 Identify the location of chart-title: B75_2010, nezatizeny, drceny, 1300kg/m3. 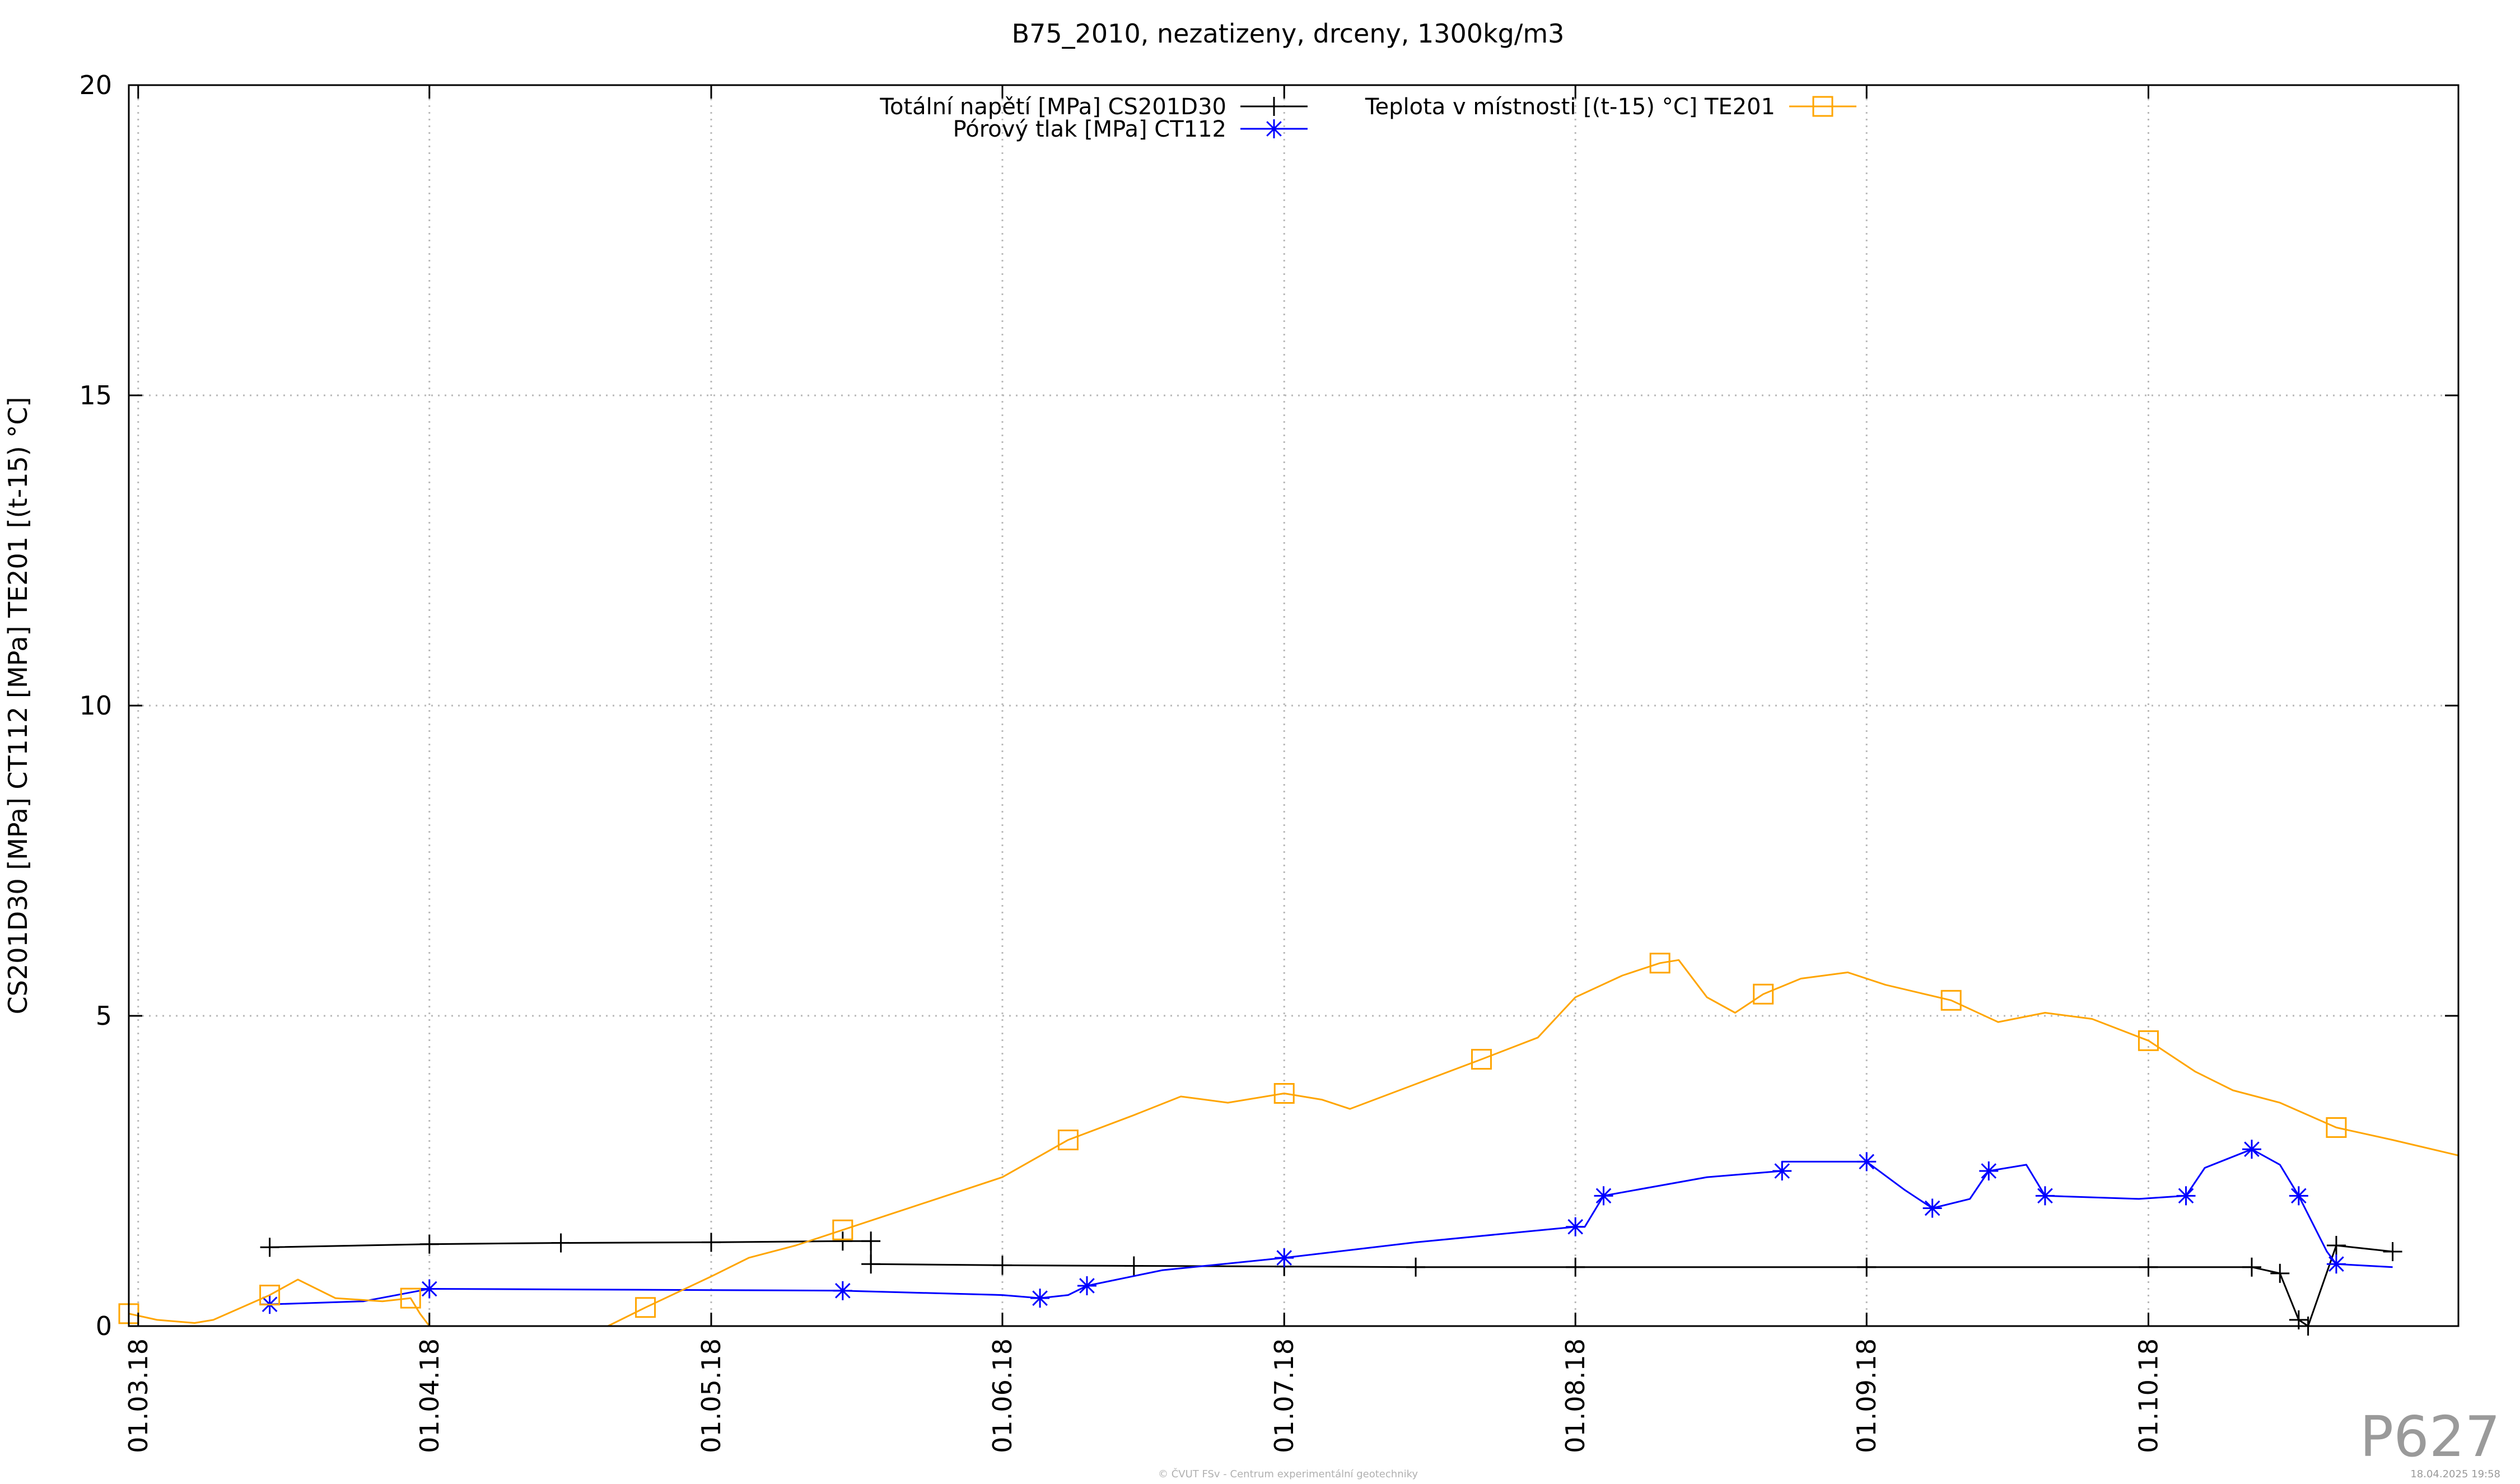
(1289, 34).